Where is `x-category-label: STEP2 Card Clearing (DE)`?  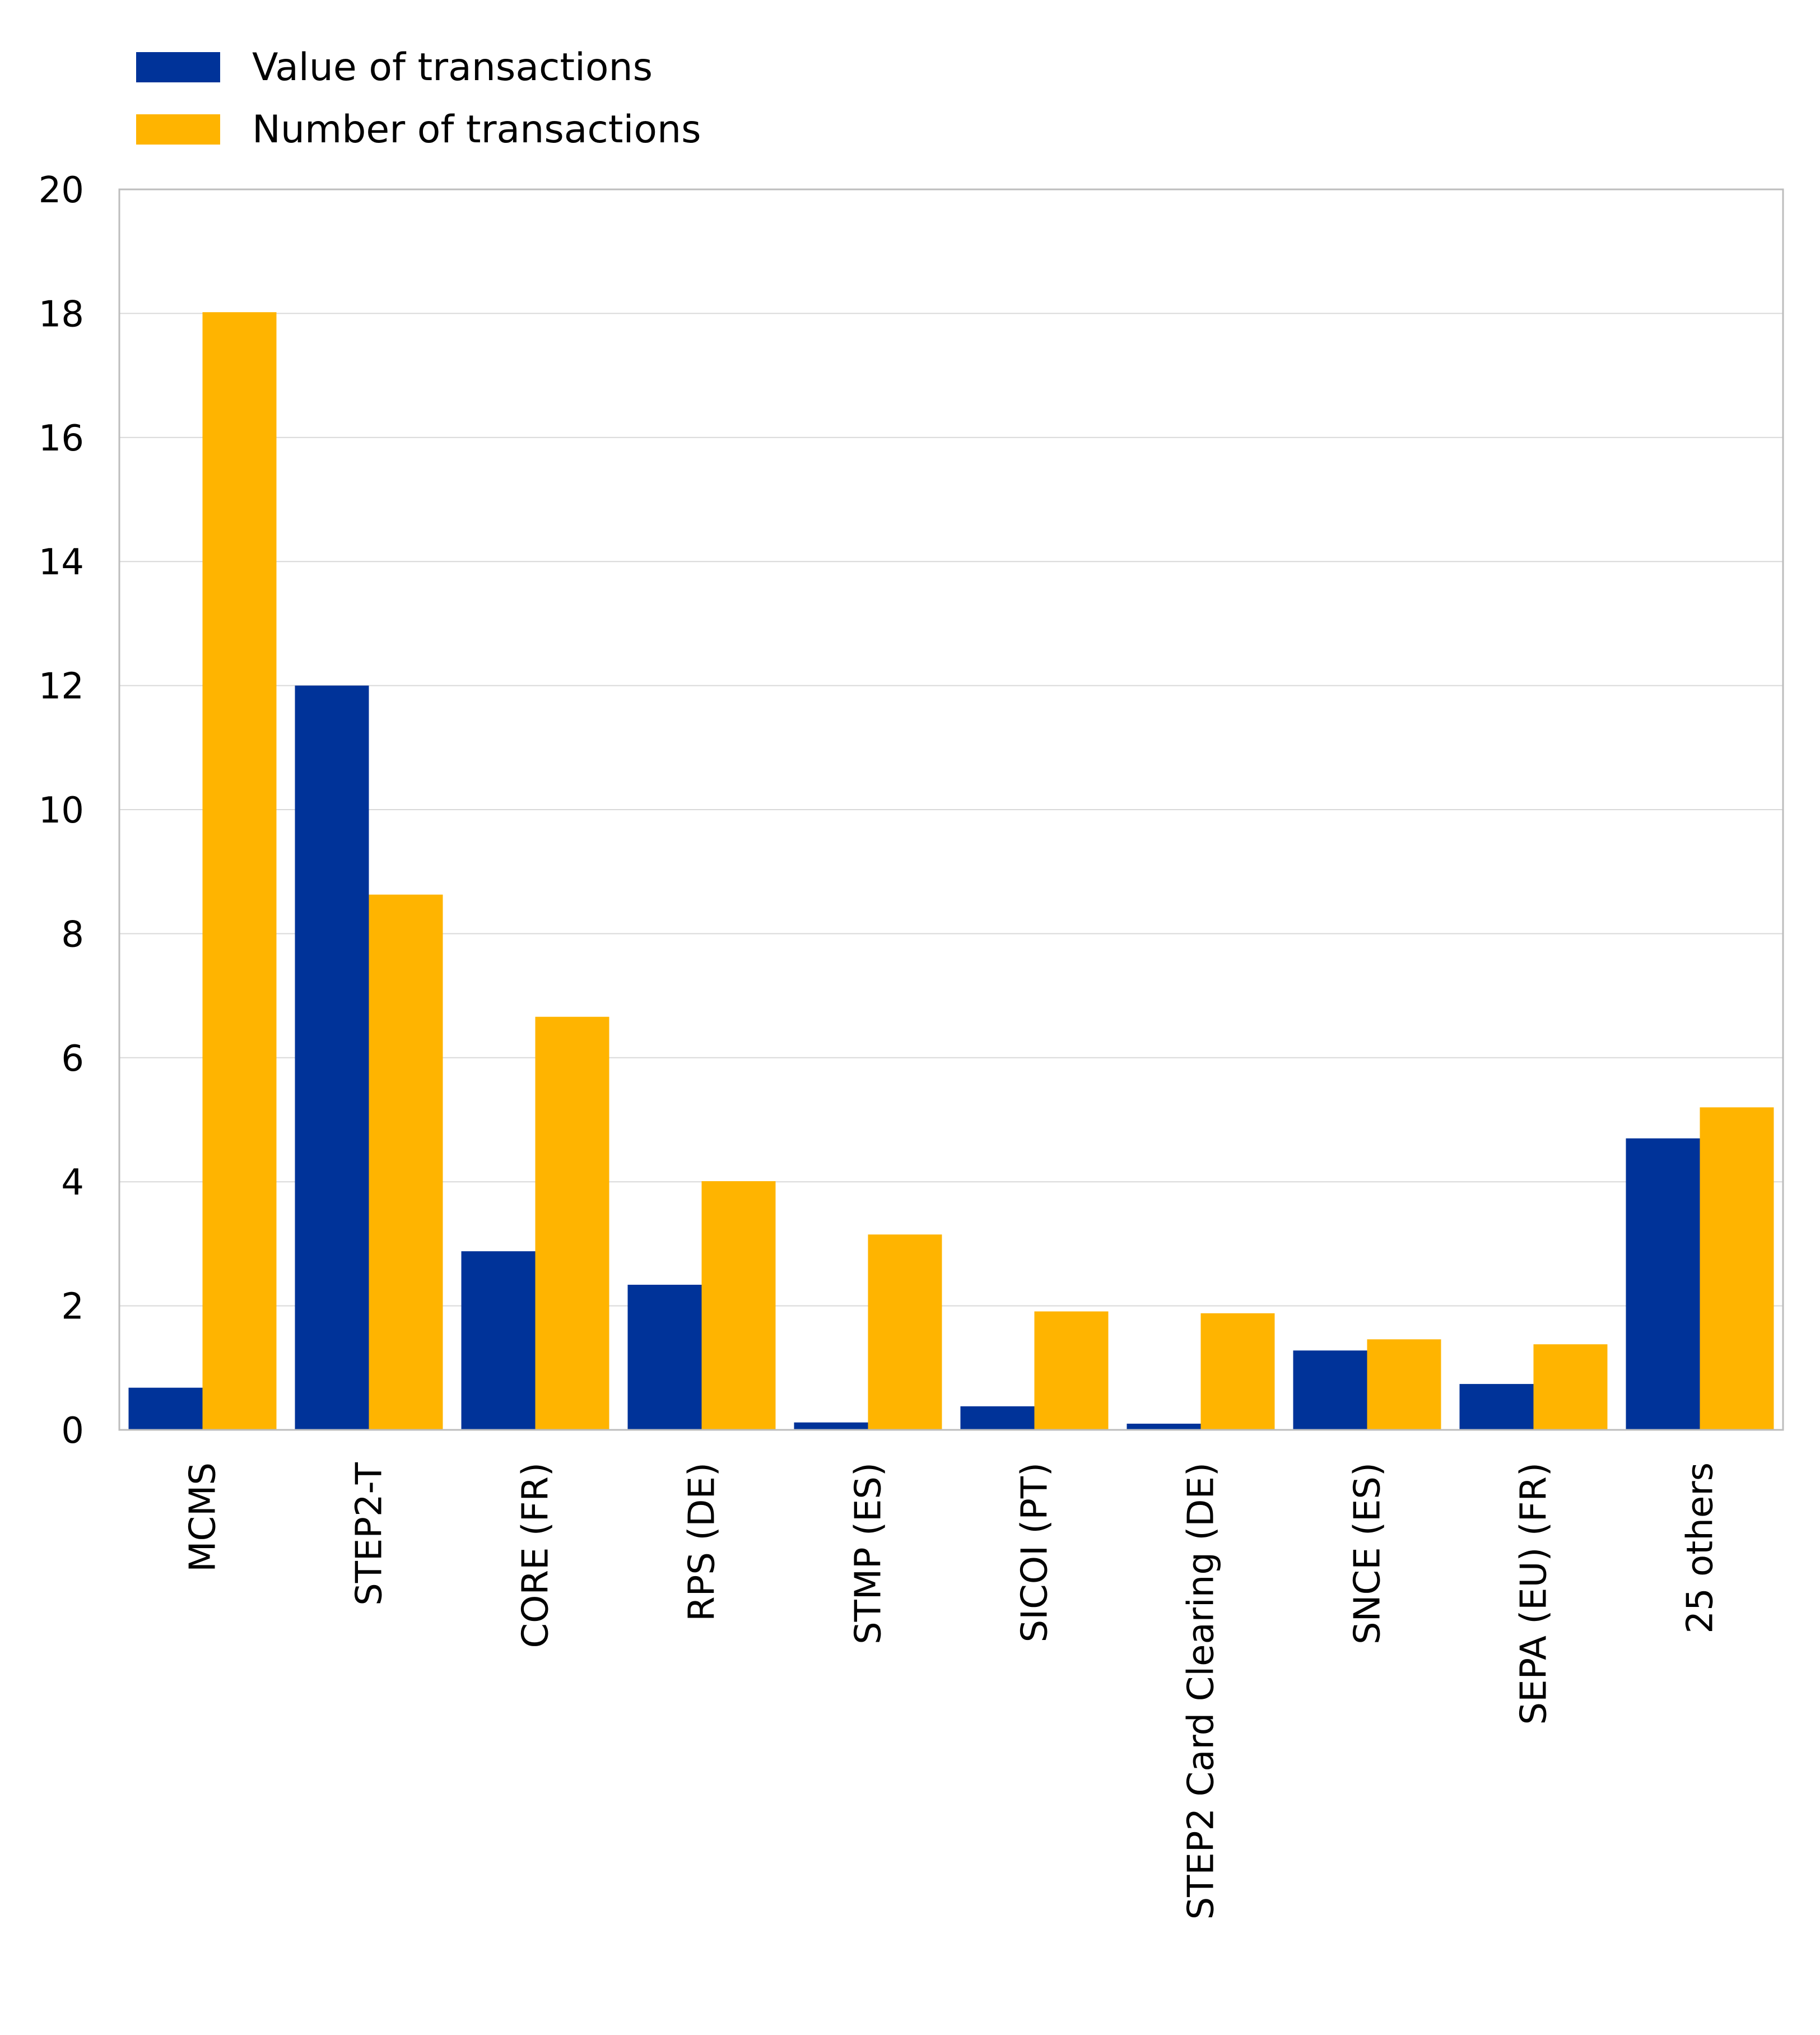 x-category-label: STEP2 Card Clearing (DE) is located at coordinates (1201, 1691).